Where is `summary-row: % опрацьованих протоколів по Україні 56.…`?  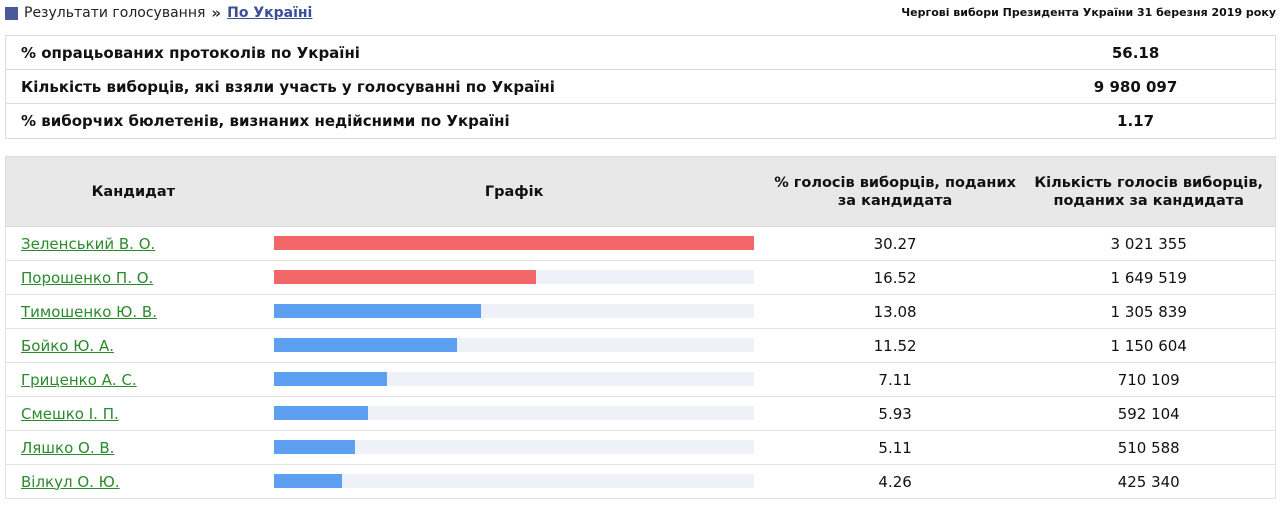 summary-row: % опрацьованих протоколів по Україні 56.… is located at coordinates (640, 53).